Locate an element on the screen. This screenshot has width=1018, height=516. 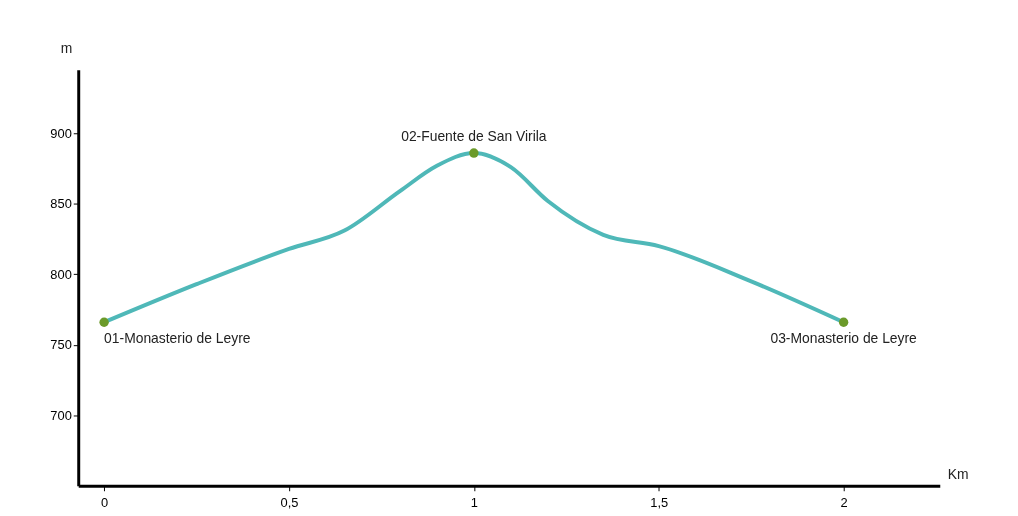
x-tick-label: 1,5 is located at coordinates (659, 503).